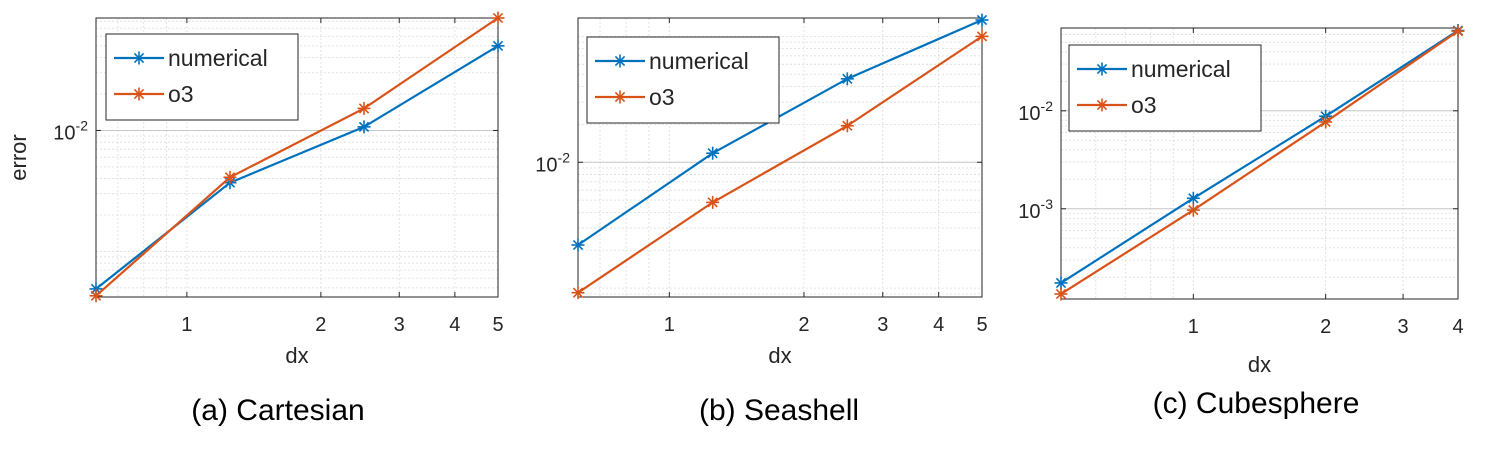 This screenshot has width=1505, height=460. What do you see at coordinates (277, 410) in the screenshot?
I see `panel-caption: (a) Cartesian` at bounding box center [277, 410].